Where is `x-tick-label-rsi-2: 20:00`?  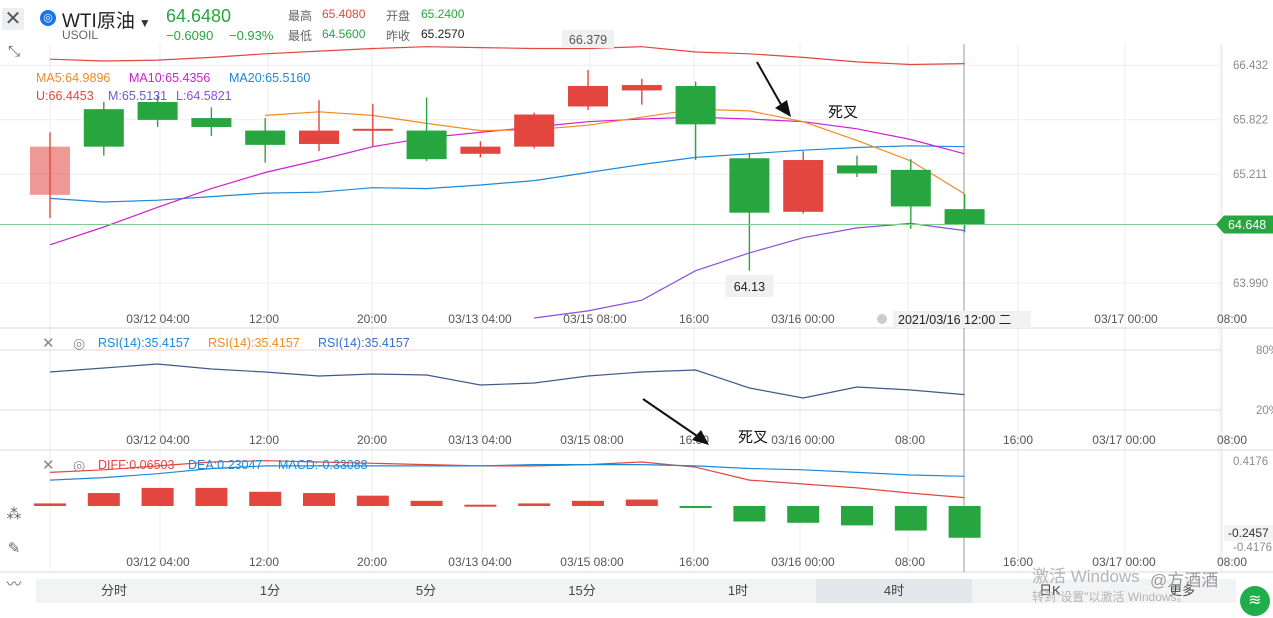 x-tick-label-rsi-2: 20:00 is located at coordinates (372, 440).